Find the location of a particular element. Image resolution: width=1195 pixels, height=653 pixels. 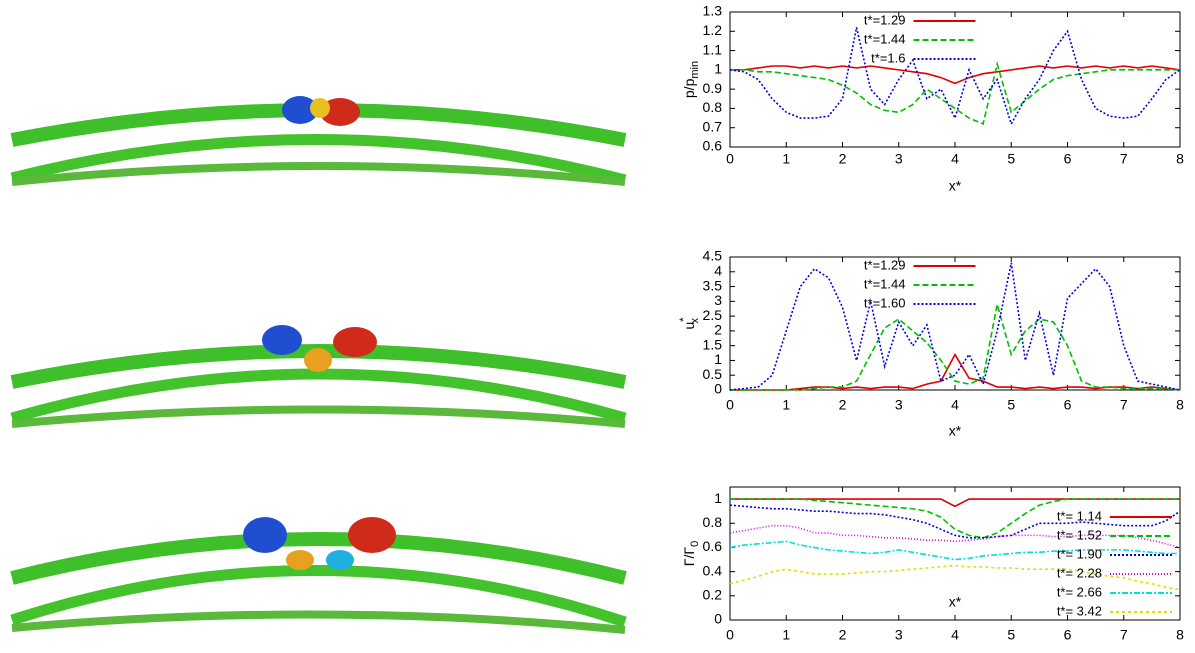

y-axis-title: p/pmin is located at coordinates (691, 79).